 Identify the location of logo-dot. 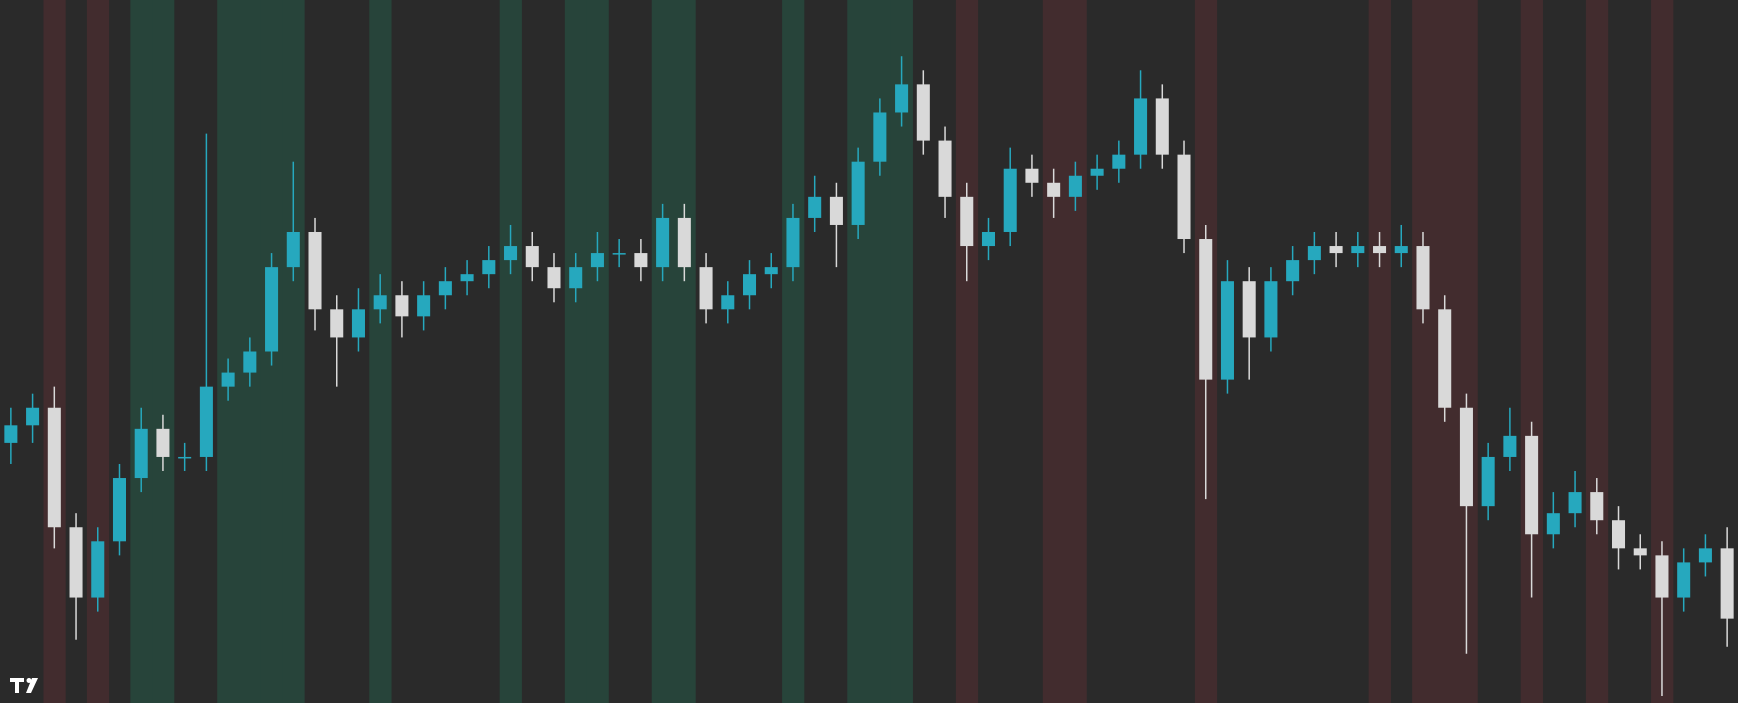
(29, 680).